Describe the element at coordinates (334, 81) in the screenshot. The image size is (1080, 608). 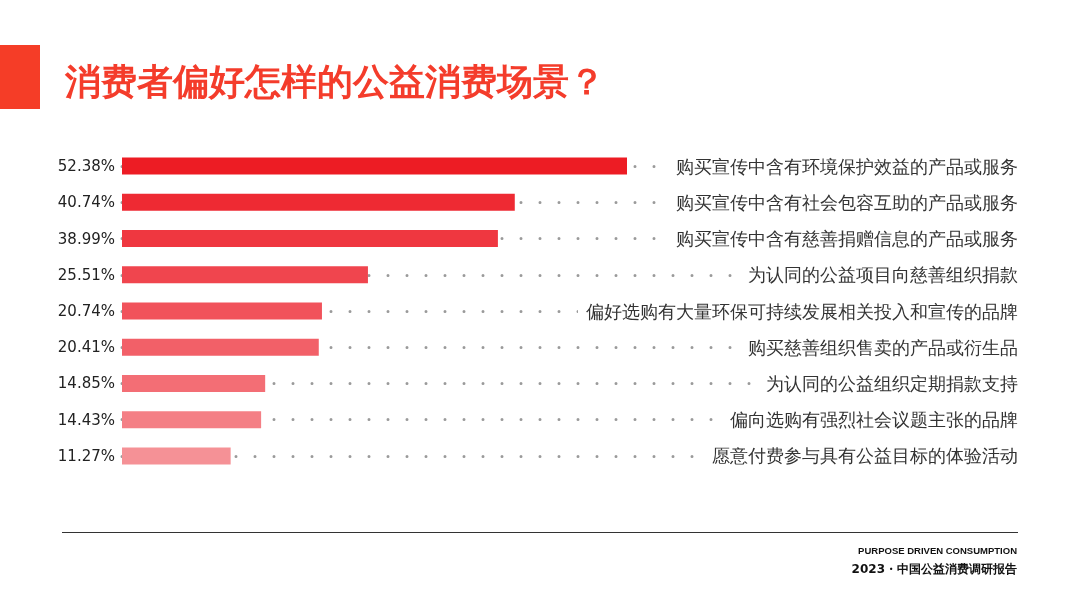
I see `chart-title: 消费者偏好怎样的公益消费场景？` at that location.